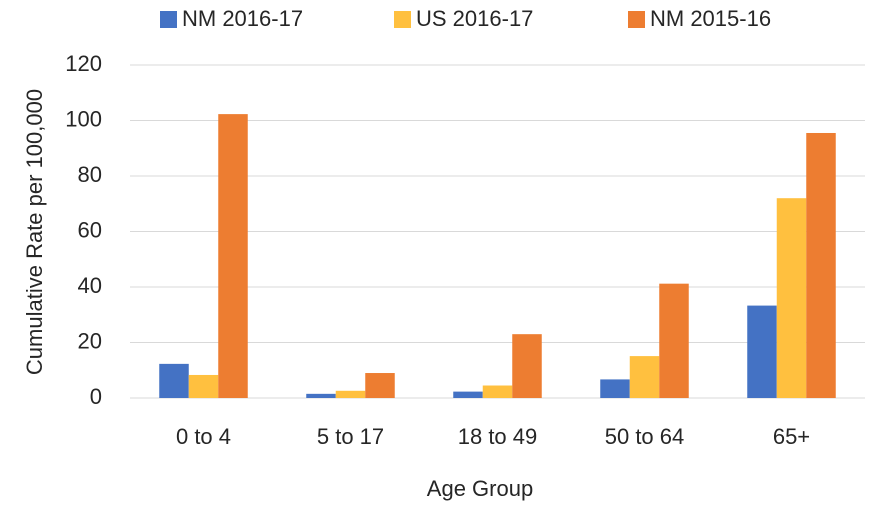 The height and width of the screenshot is (506, 880). I want to click on y-tick-label: 100, so click(83, 118).